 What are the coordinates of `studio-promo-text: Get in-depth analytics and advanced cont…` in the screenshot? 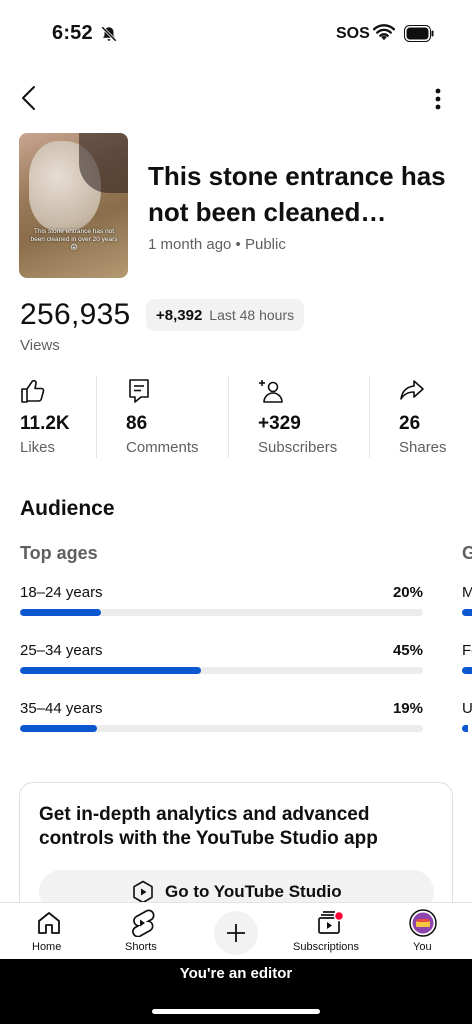 It's located at (208, 826).